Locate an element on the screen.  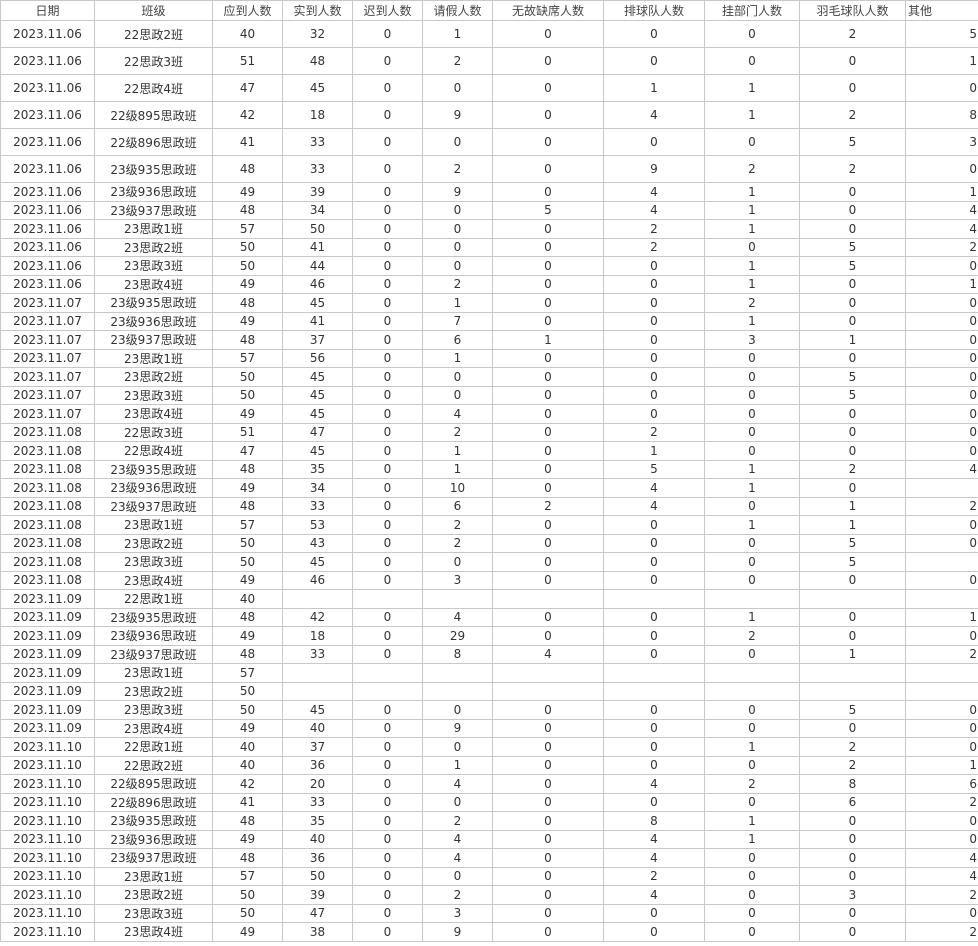
table-cell: 35 is located at coordinates (317, 821).